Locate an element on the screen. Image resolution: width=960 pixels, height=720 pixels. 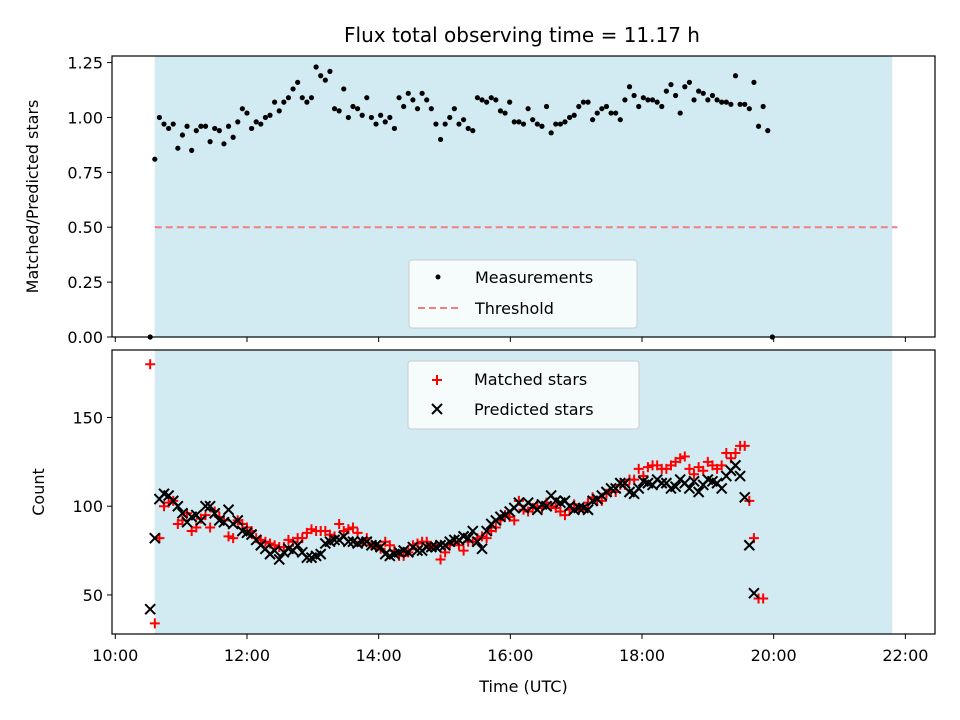
legend-measurements-marker is located at coordinates (438, 277).